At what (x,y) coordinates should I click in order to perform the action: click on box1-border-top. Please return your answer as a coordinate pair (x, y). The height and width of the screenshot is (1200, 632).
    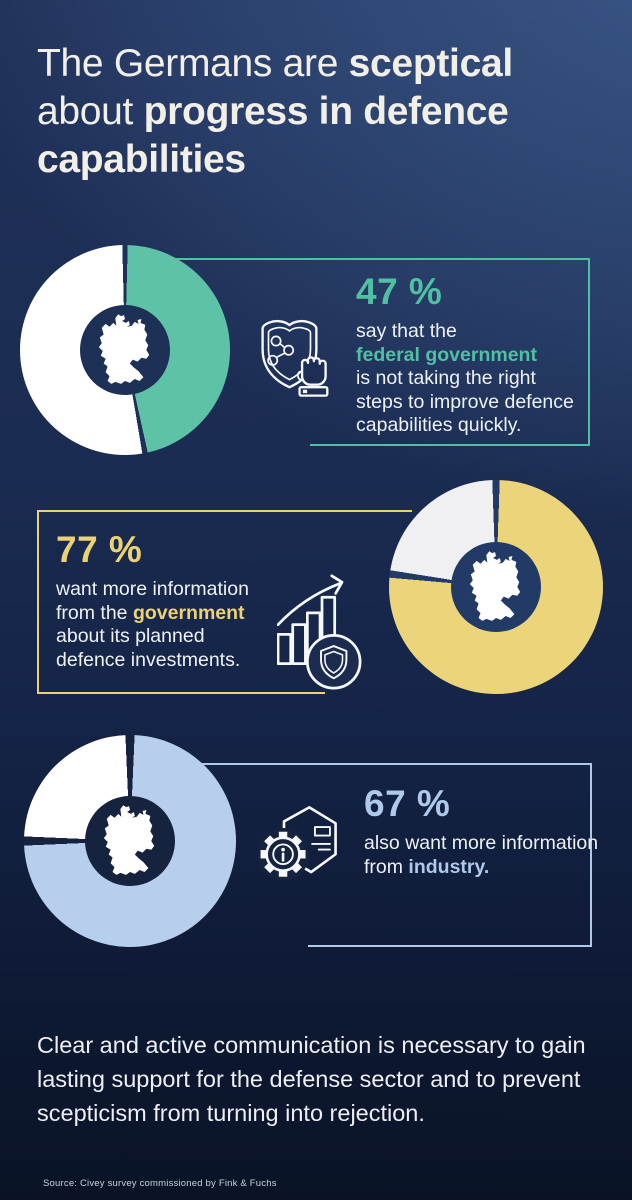
    Looking at the image, I should click on (370, 259).